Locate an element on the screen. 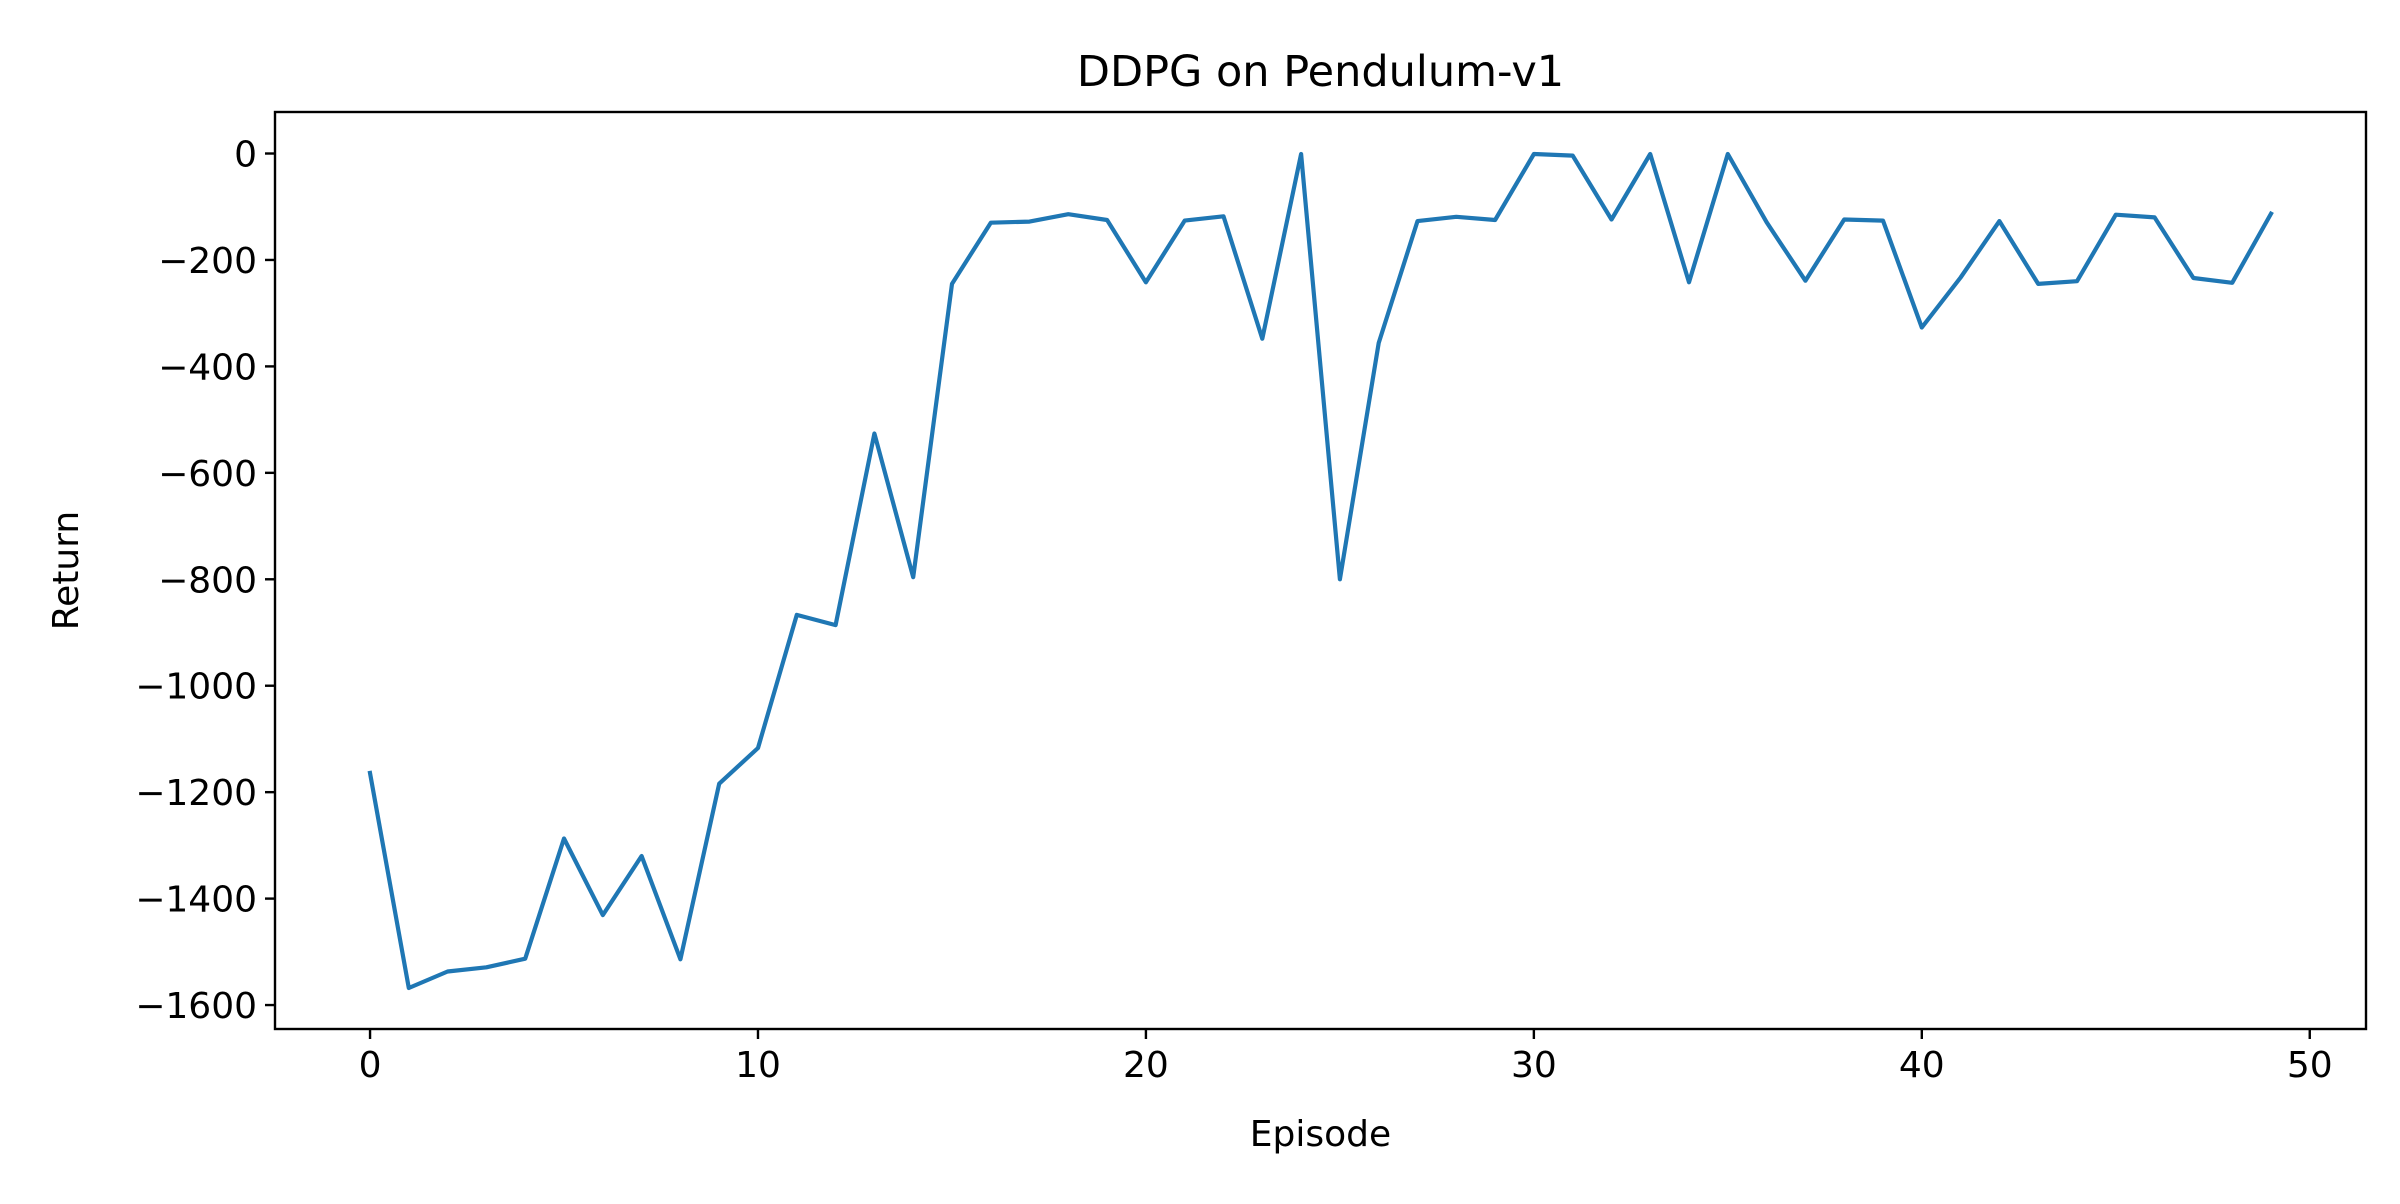 The image size is (2400, 1204). y-tick-label: −800 is located at coordinates (207, 580).